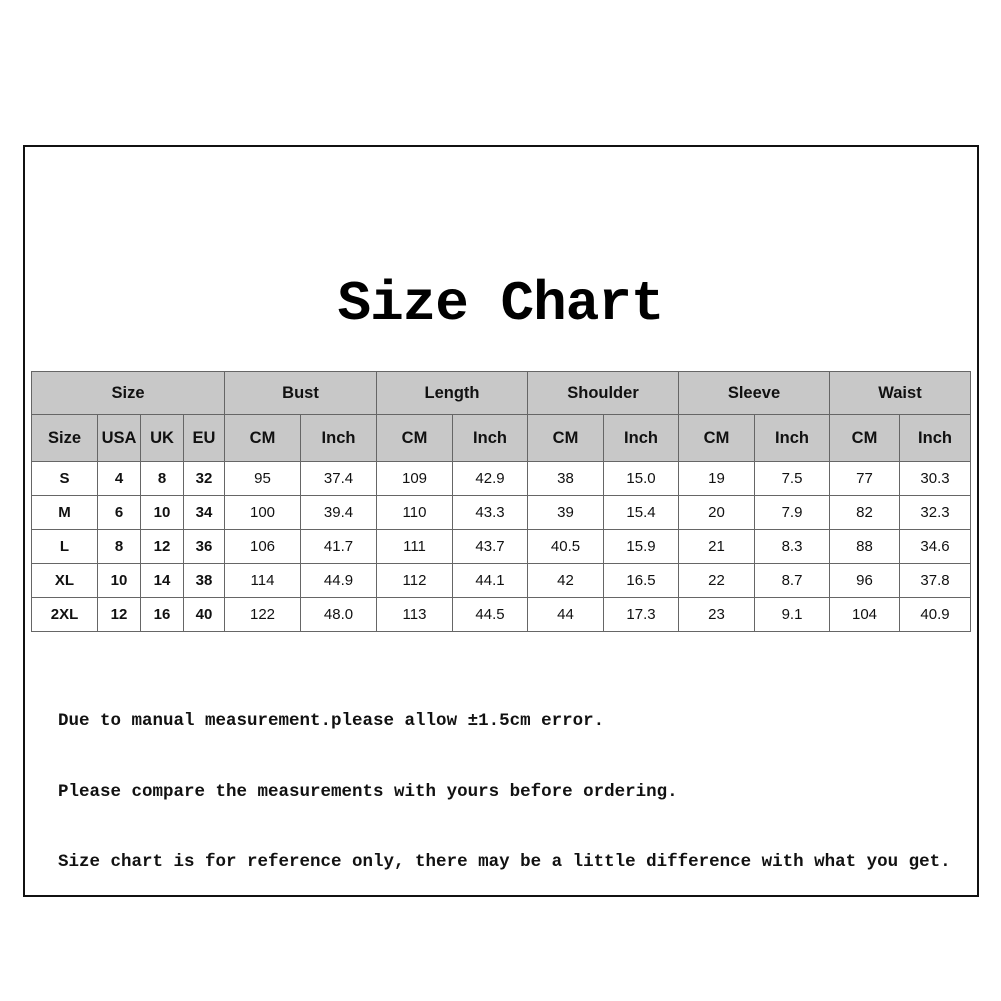  Describe the element at coordinates (716, 478) in the screenshot. I see `table-cell: 19` at that location.